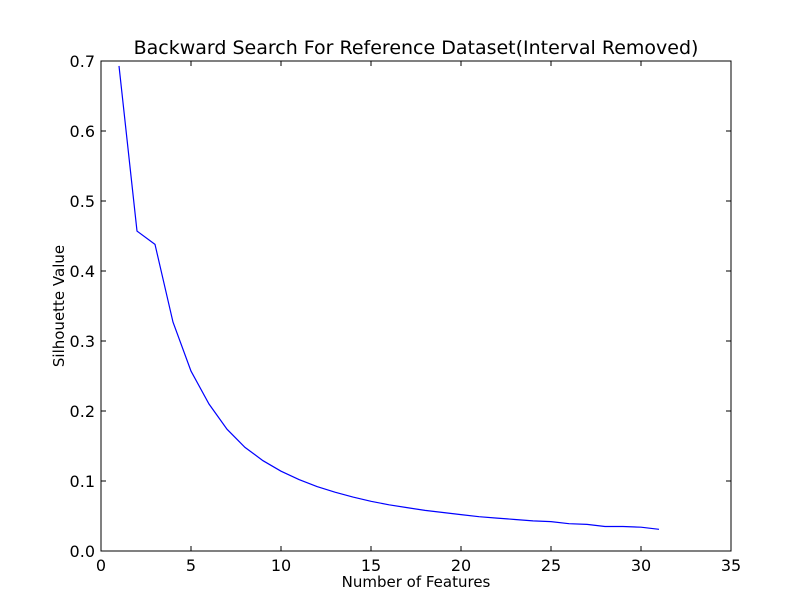  Describe the element at coordinates (731, 565) in the screenshot. I see `x-tick-label: 35` at that location.